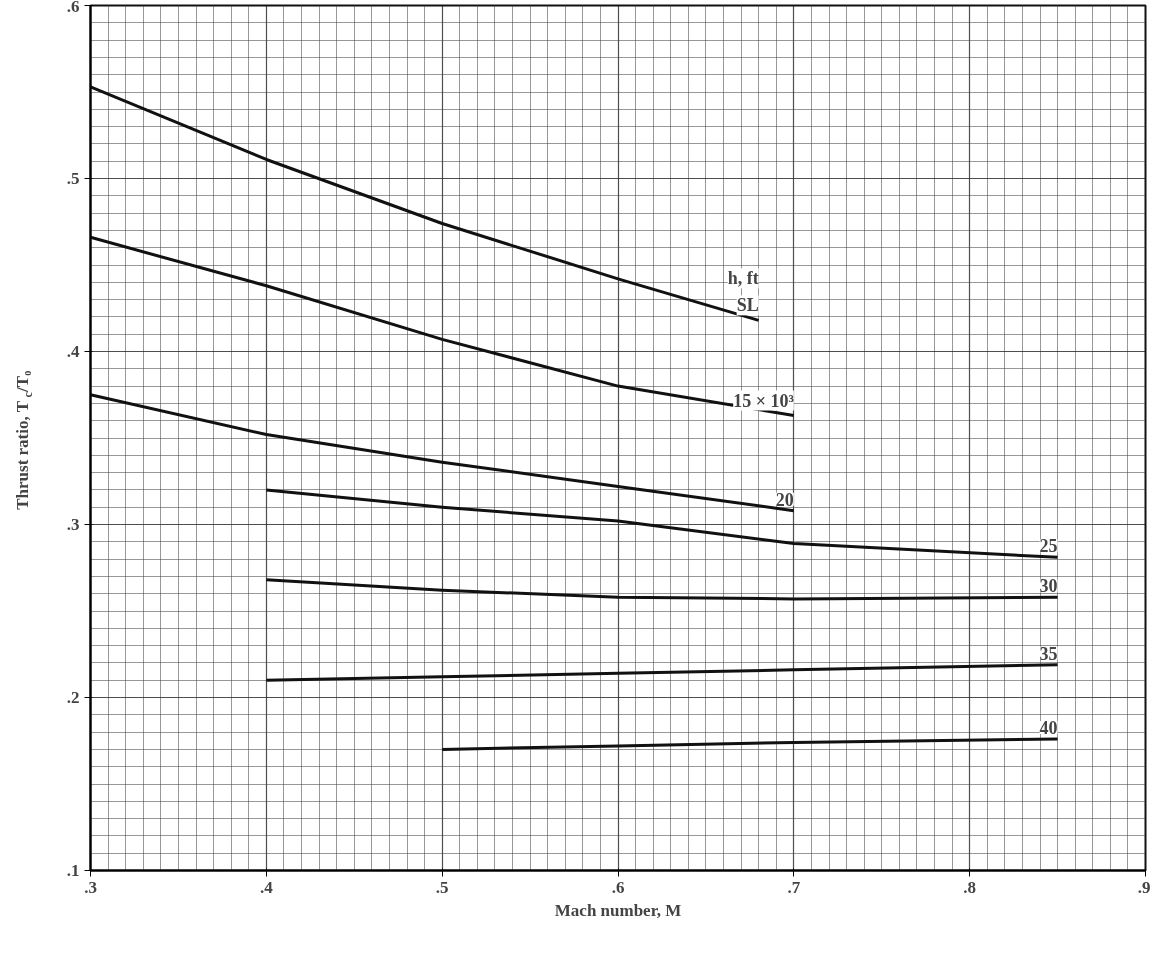 The width and height of the screenshot is (1169, 961). What do you see at coordinates (618, 910) in the screenshot?
I see `x-axis-title: Mach number, M` at bounding box center [618, 910].